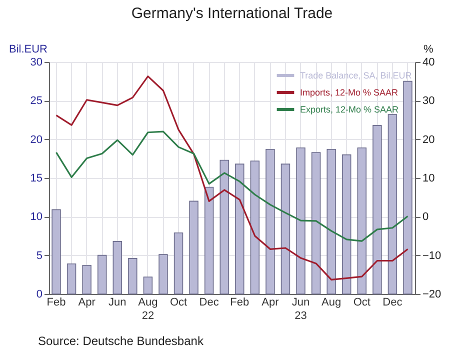  What do you see at coordinates (36, 101) in the screenshot?
I see `y-tick-label: 25` at bounding box center [36, 101].